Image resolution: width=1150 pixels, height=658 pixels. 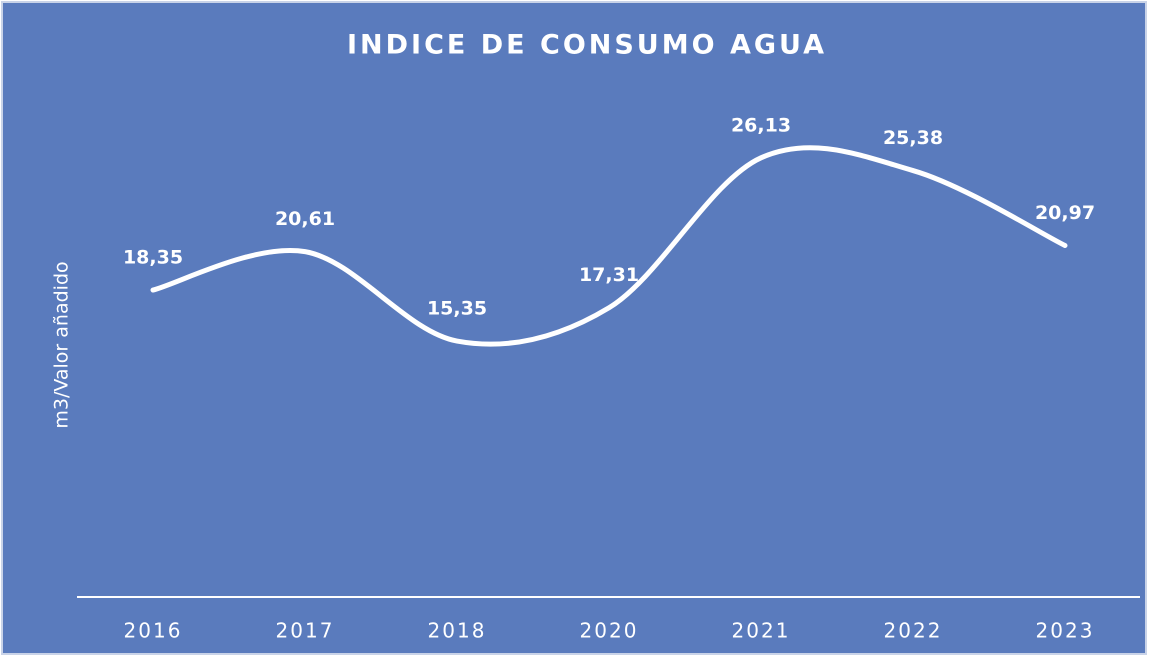 I want to click on x-tick-label: 2020, so click(x=609, y=631).